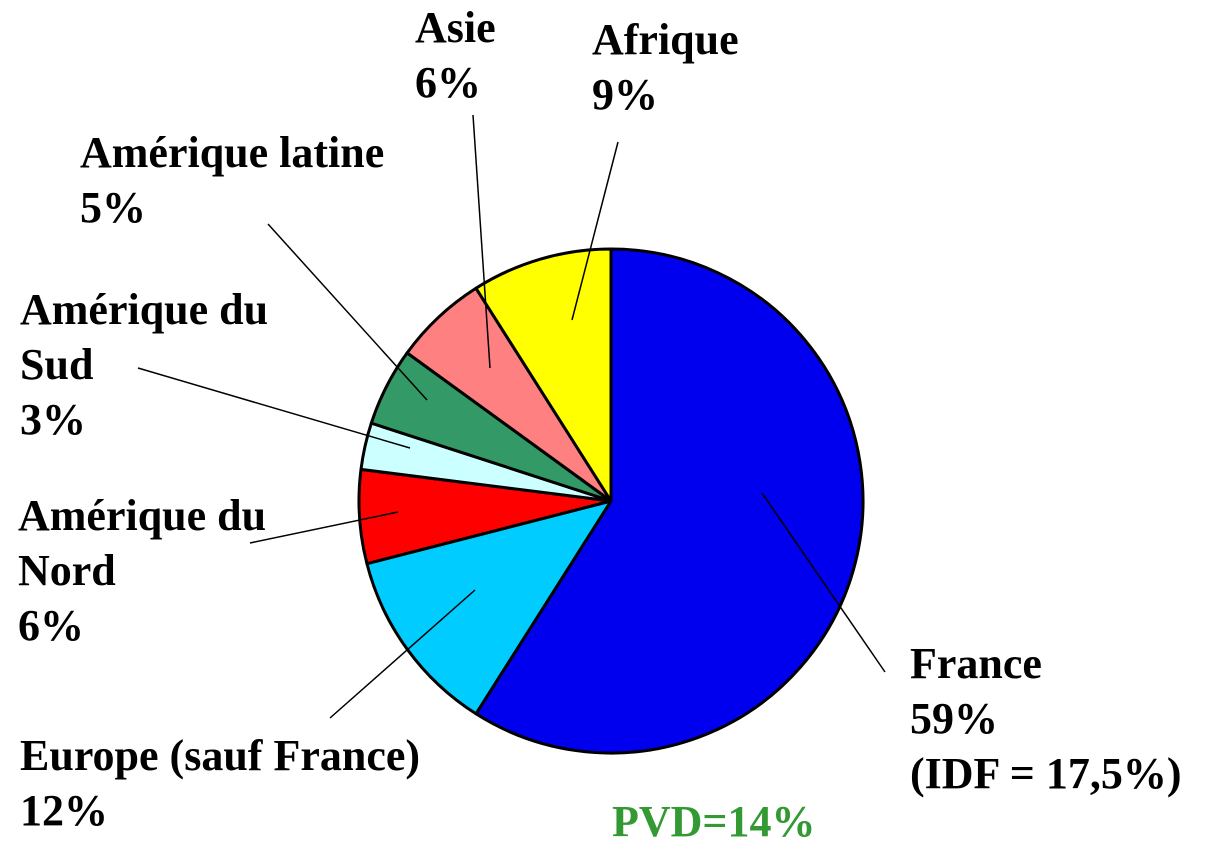 The image size is (1209, 849). What do you see at coordinates (144, 337) in the screenshot?
I see `category-name: Amérique du Sud` at bounding box center [144, 337].